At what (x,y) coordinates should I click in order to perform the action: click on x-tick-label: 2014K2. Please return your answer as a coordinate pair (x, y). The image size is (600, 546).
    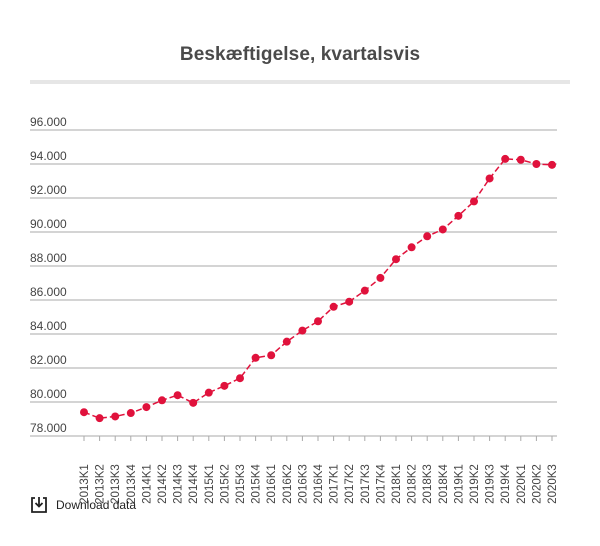
    Looking at the image, I should click on (163, 484).